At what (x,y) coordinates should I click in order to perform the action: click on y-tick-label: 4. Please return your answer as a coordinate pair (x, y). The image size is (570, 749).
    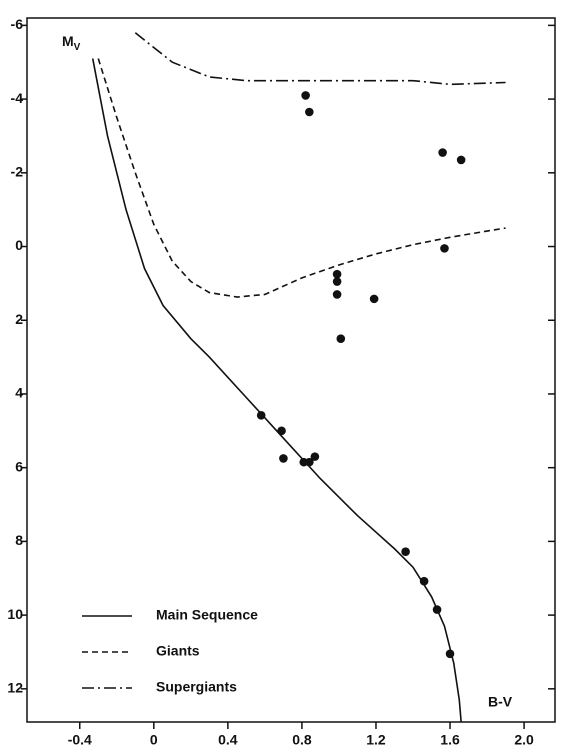
    Looking at the image, I should click on (19, 393).